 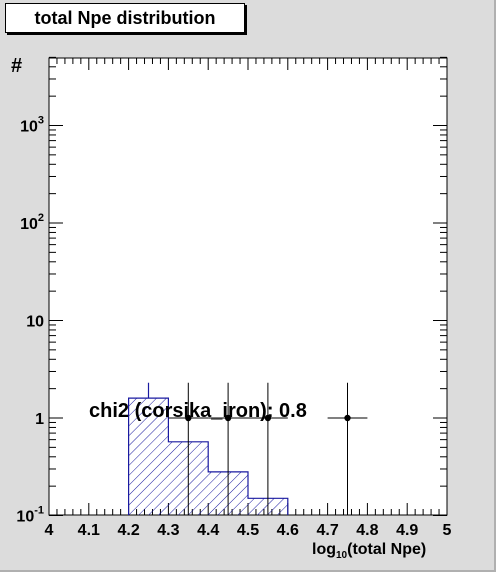 What do you see at coordinates (89, 530) in the screenshot?
I see `x-tick-label: 4.1` at bounding box center [89, 530].